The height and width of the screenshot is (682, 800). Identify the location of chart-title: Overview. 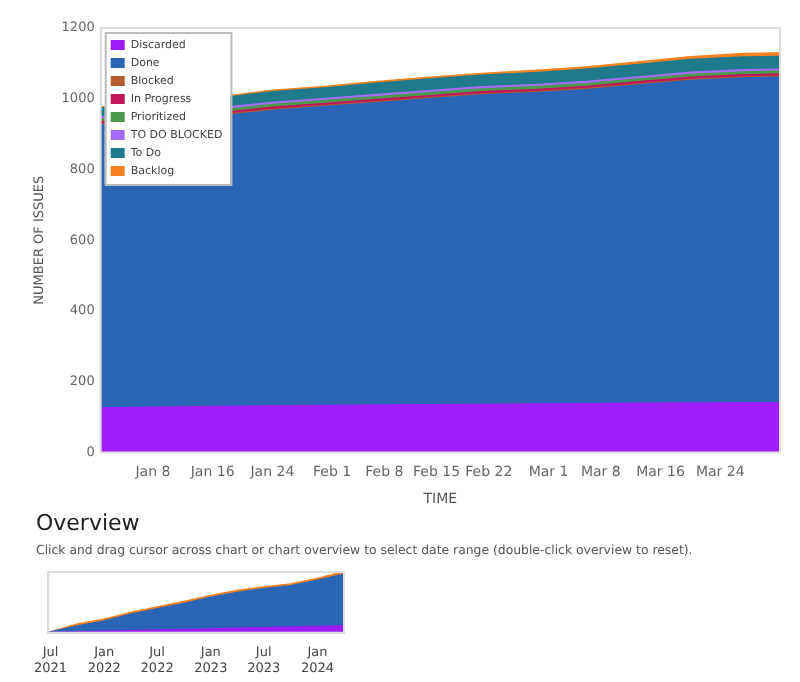
(88, 523).